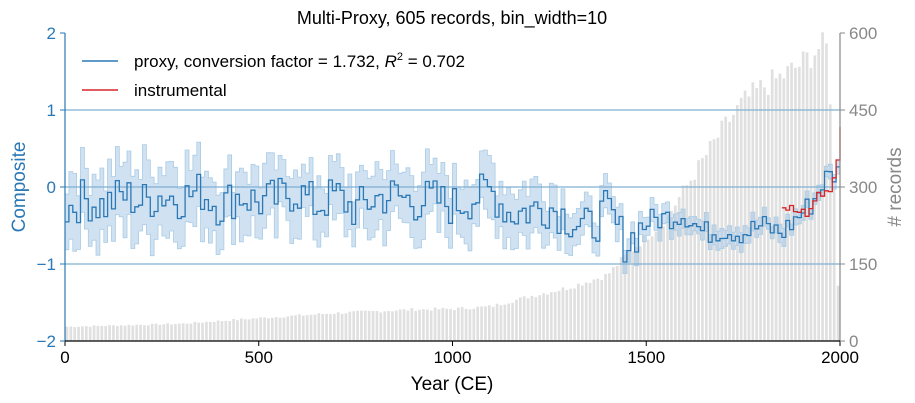 The height and width of the screenshot is (403, 915). Describe the element at coordinates (286, 74) in the screenshot. I see `legend-box` at that location.